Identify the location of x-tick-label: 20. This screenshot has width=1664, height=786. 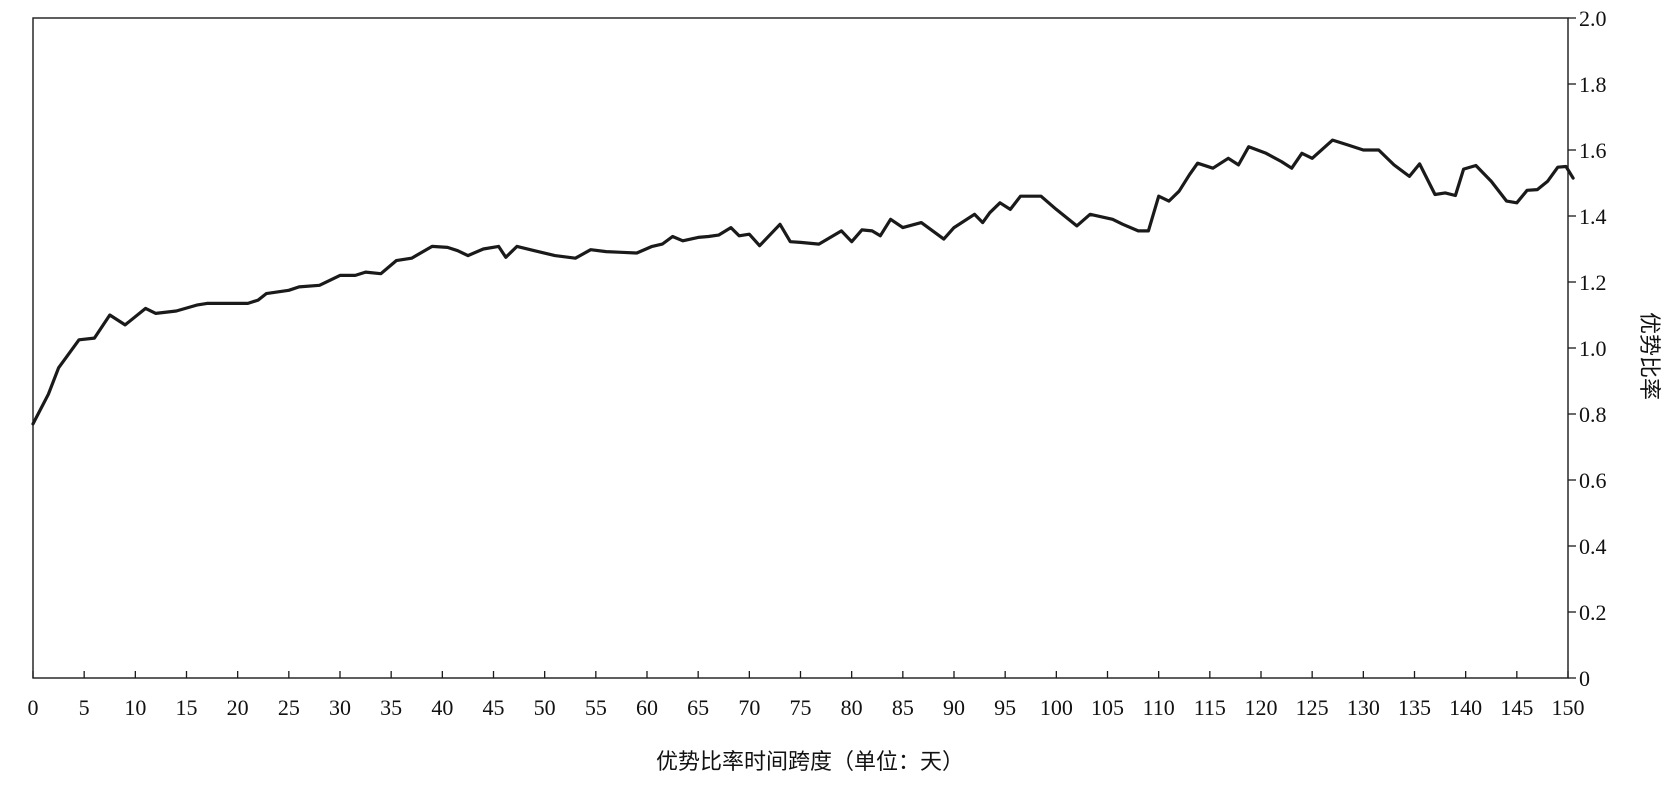
(238, 707).